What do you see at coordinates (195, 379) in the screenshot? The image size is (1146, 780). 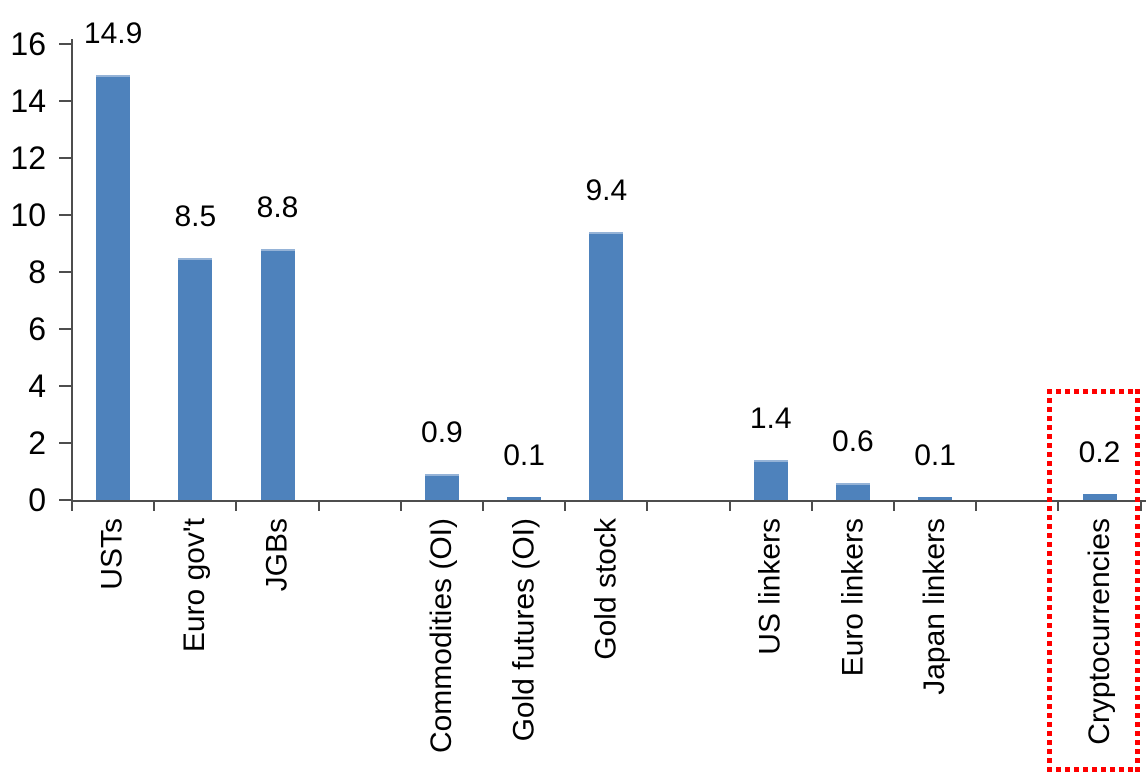 I see `bar-euro-gov-t` at bounding box center [195, 379].